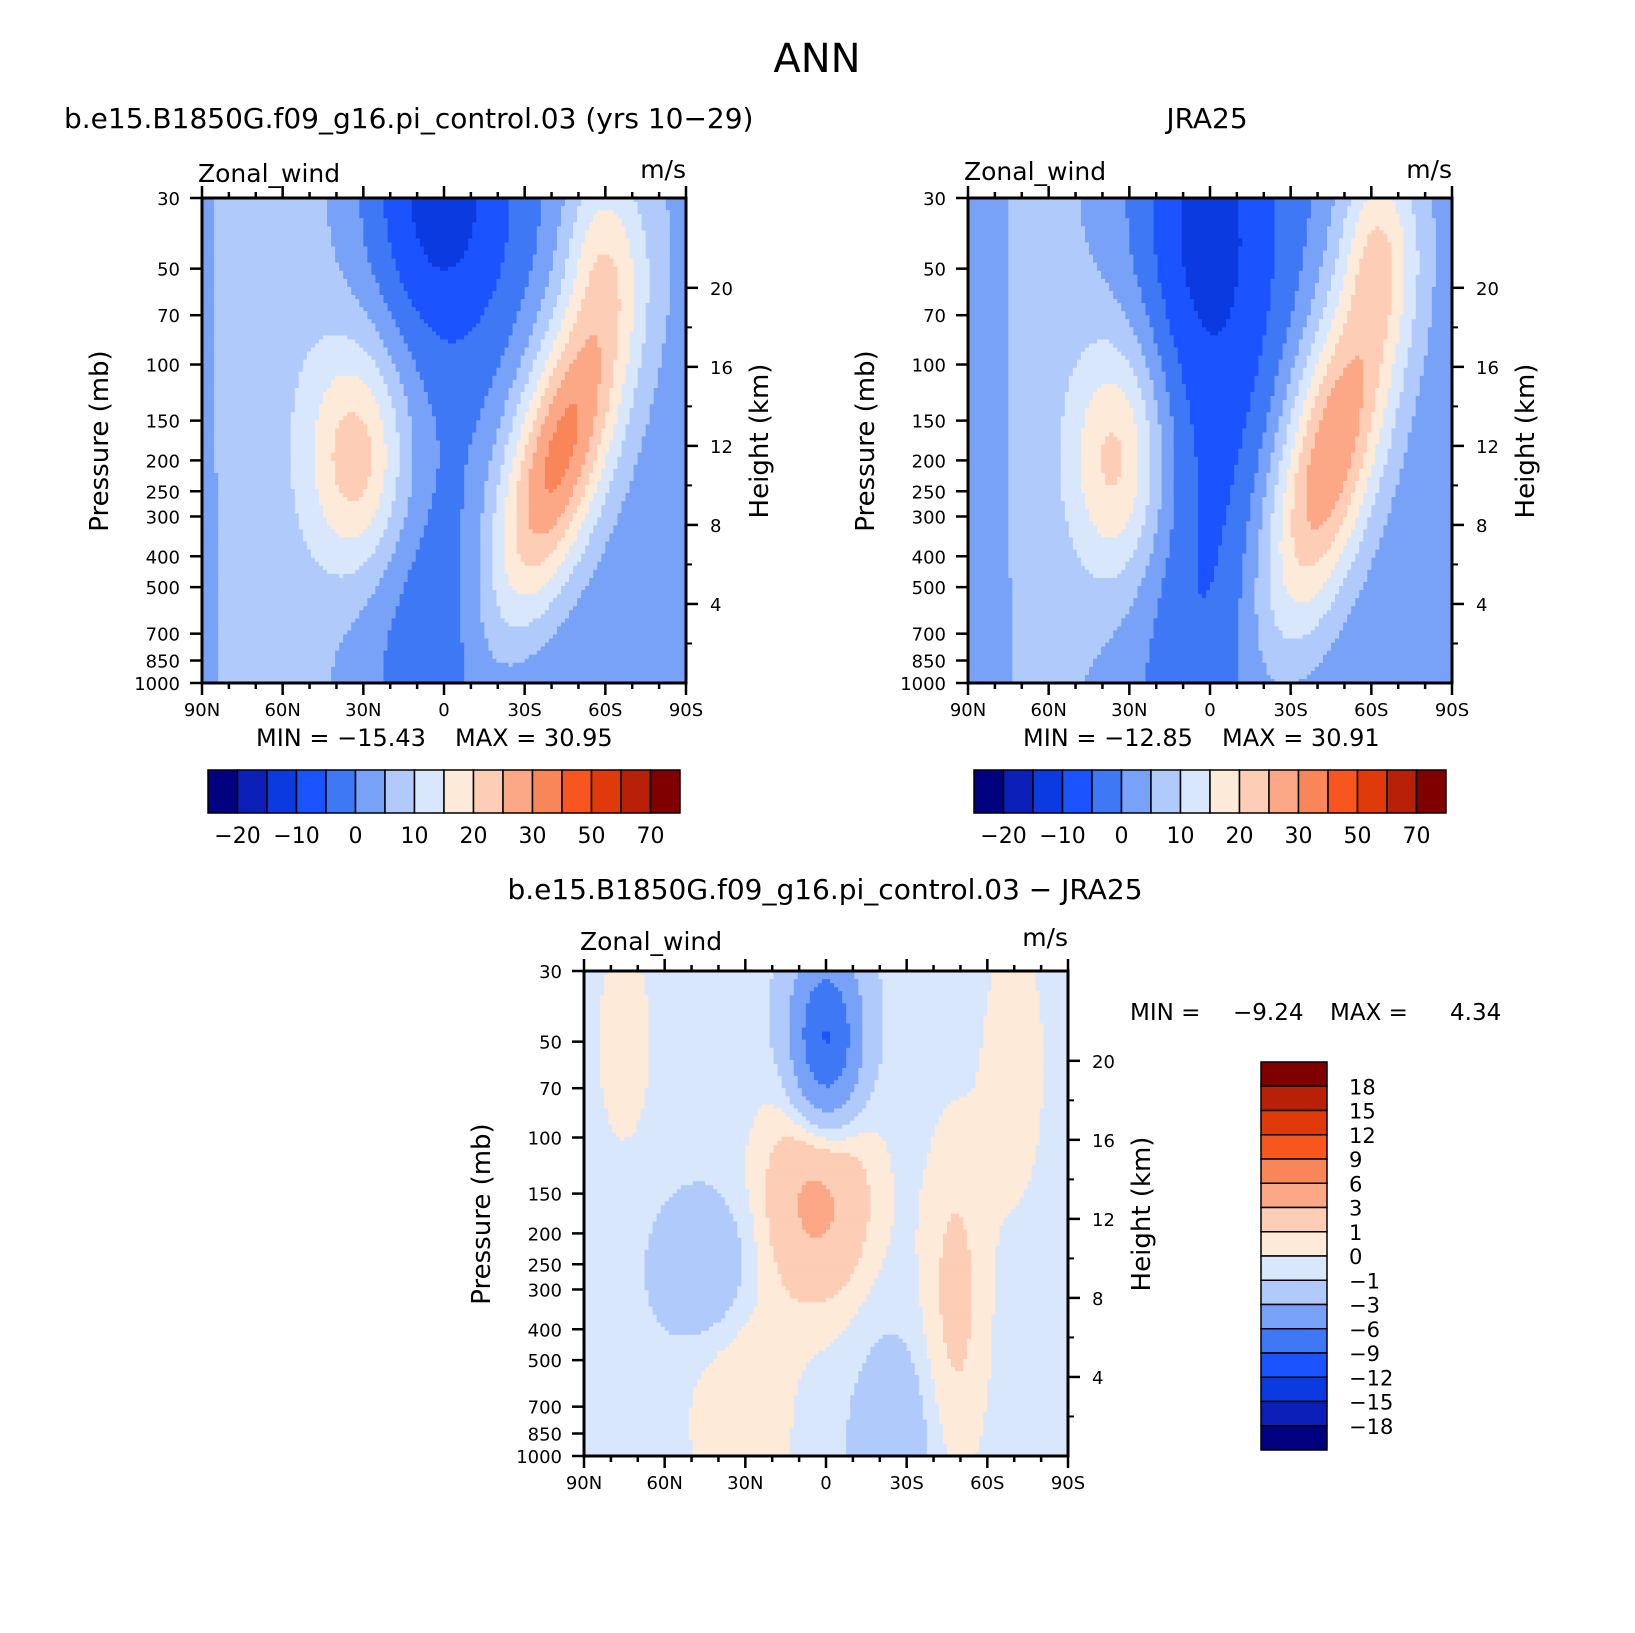  I want to click on x-tick-label: 60N, so click(1048, 710).